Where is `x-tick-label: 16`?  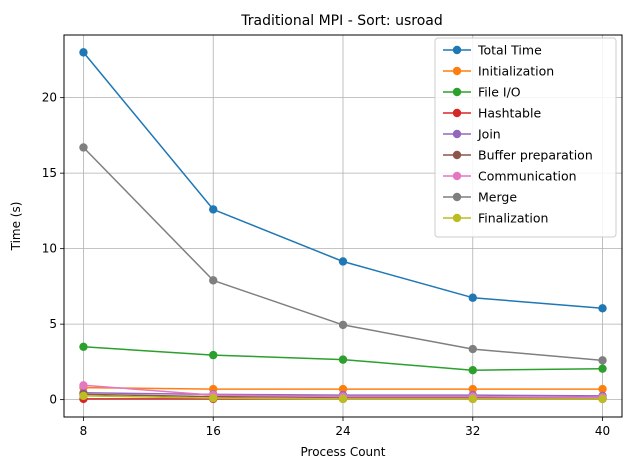
x-tick-label: 16 is located at coordinates (213, 431).